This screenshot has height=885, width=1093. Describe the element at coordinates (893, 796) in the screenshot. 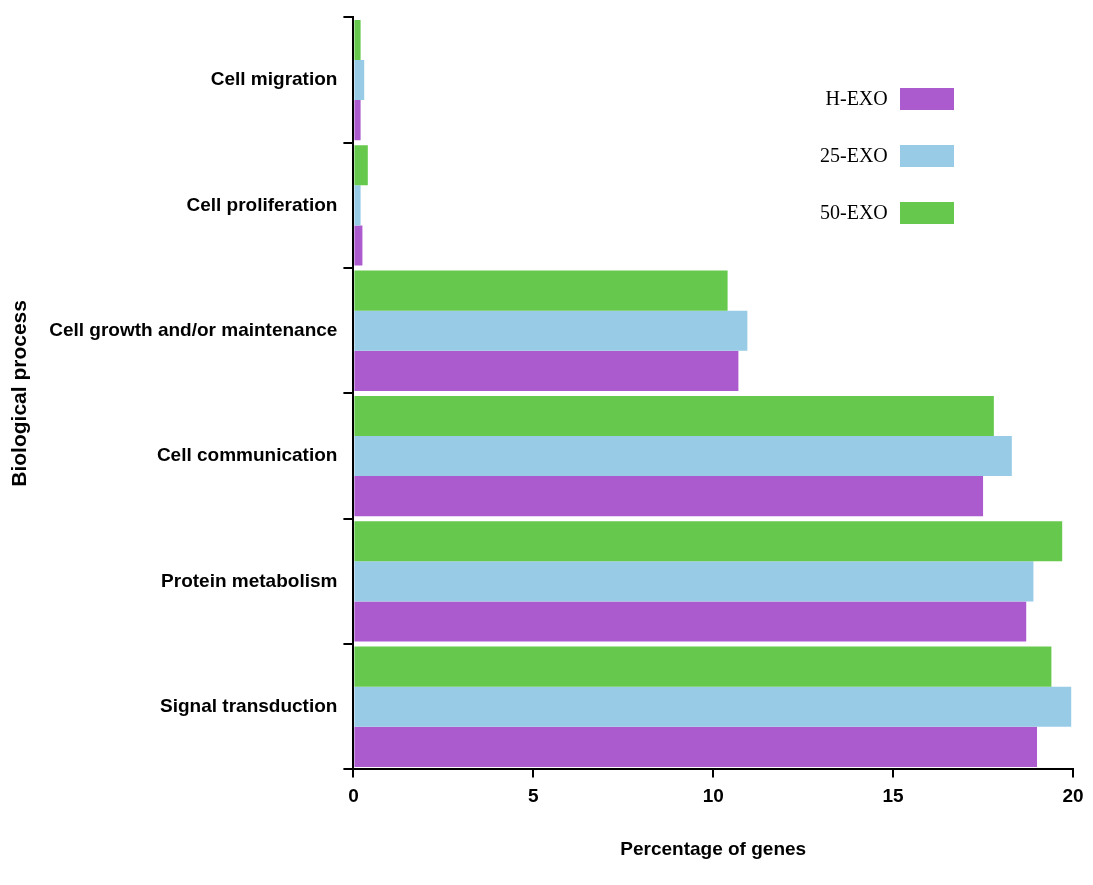

I see `x-tick-label: 15` at that location.